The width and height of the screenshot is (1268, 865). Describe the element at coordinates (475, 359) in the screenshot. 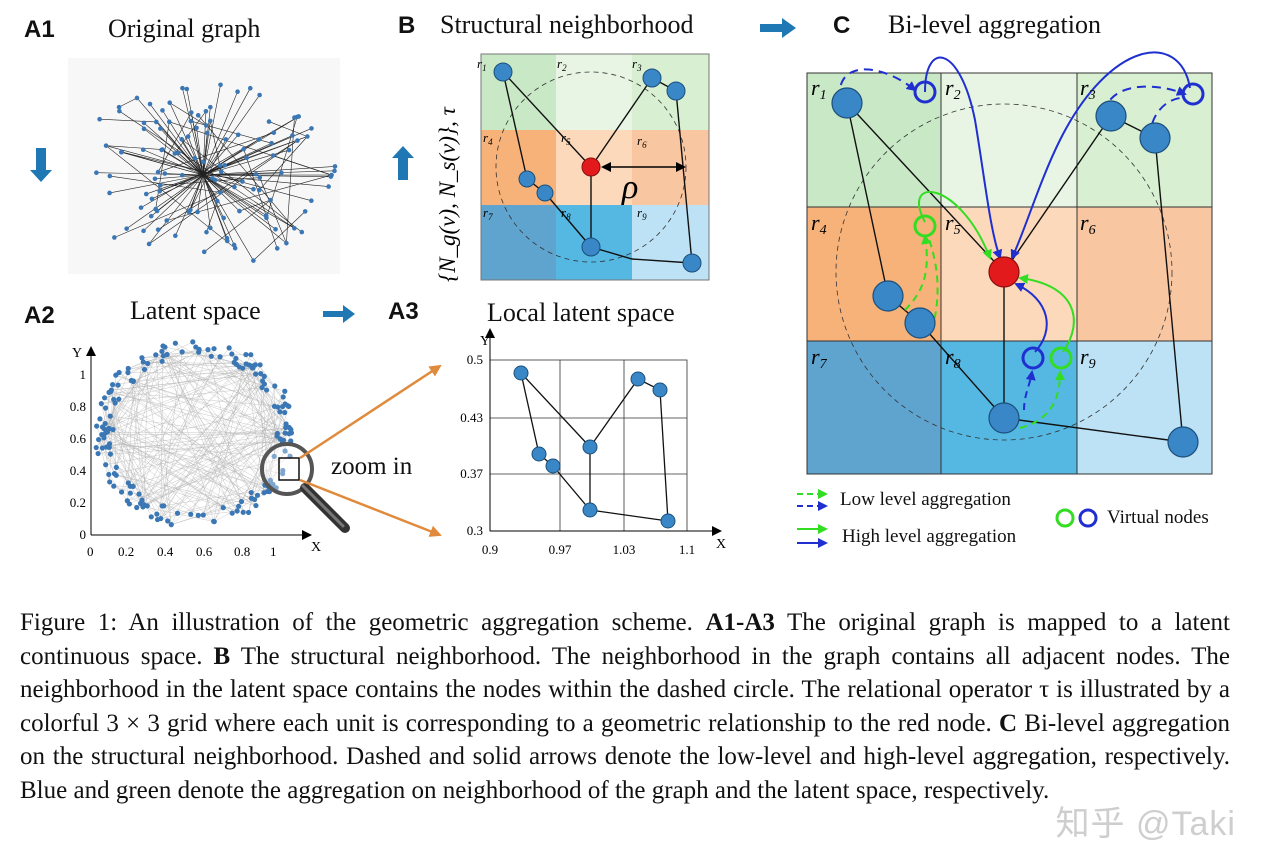

I see `a3-y-tick: 0.5` at that location.